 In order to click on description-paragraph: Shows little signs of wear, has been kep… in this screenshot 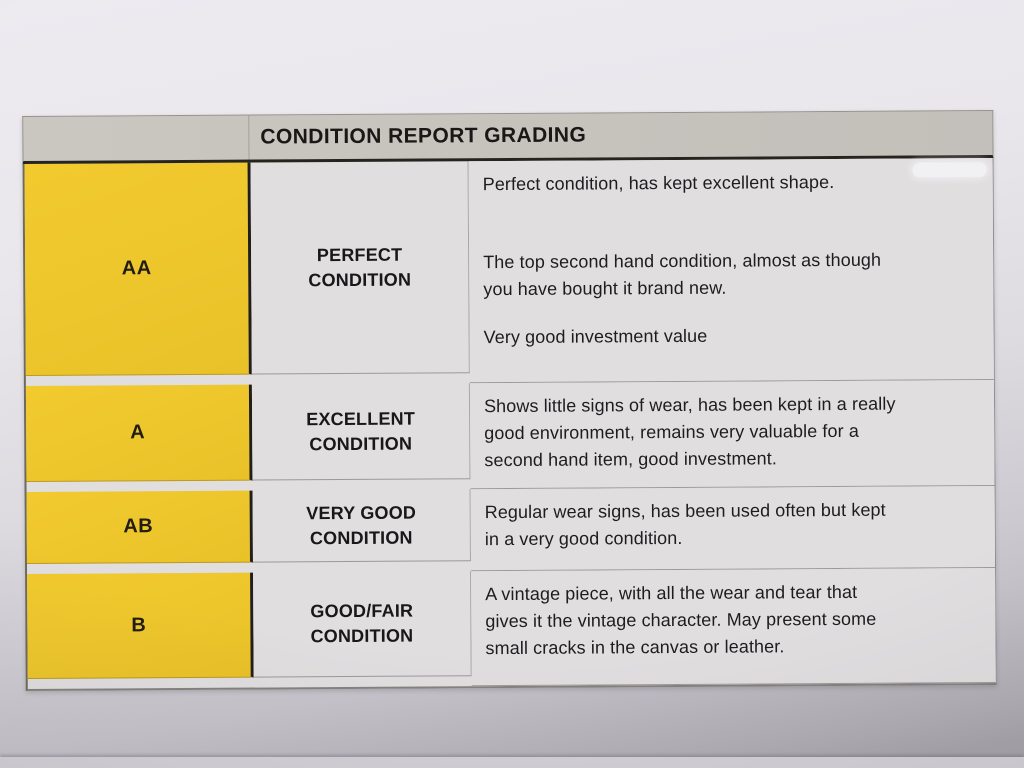, I will do `click(689, 432)`.